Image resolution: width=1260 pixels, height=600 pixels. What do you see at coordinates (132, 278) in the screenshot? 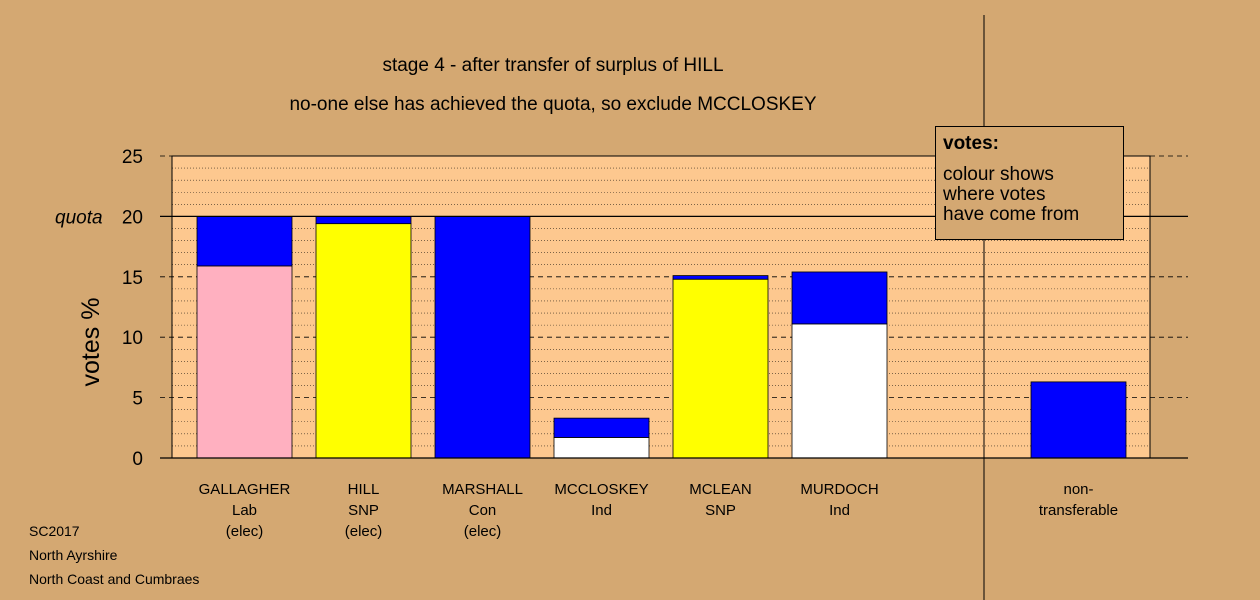
I see `y-tick-label: 15` at bounding box center [132, 278].